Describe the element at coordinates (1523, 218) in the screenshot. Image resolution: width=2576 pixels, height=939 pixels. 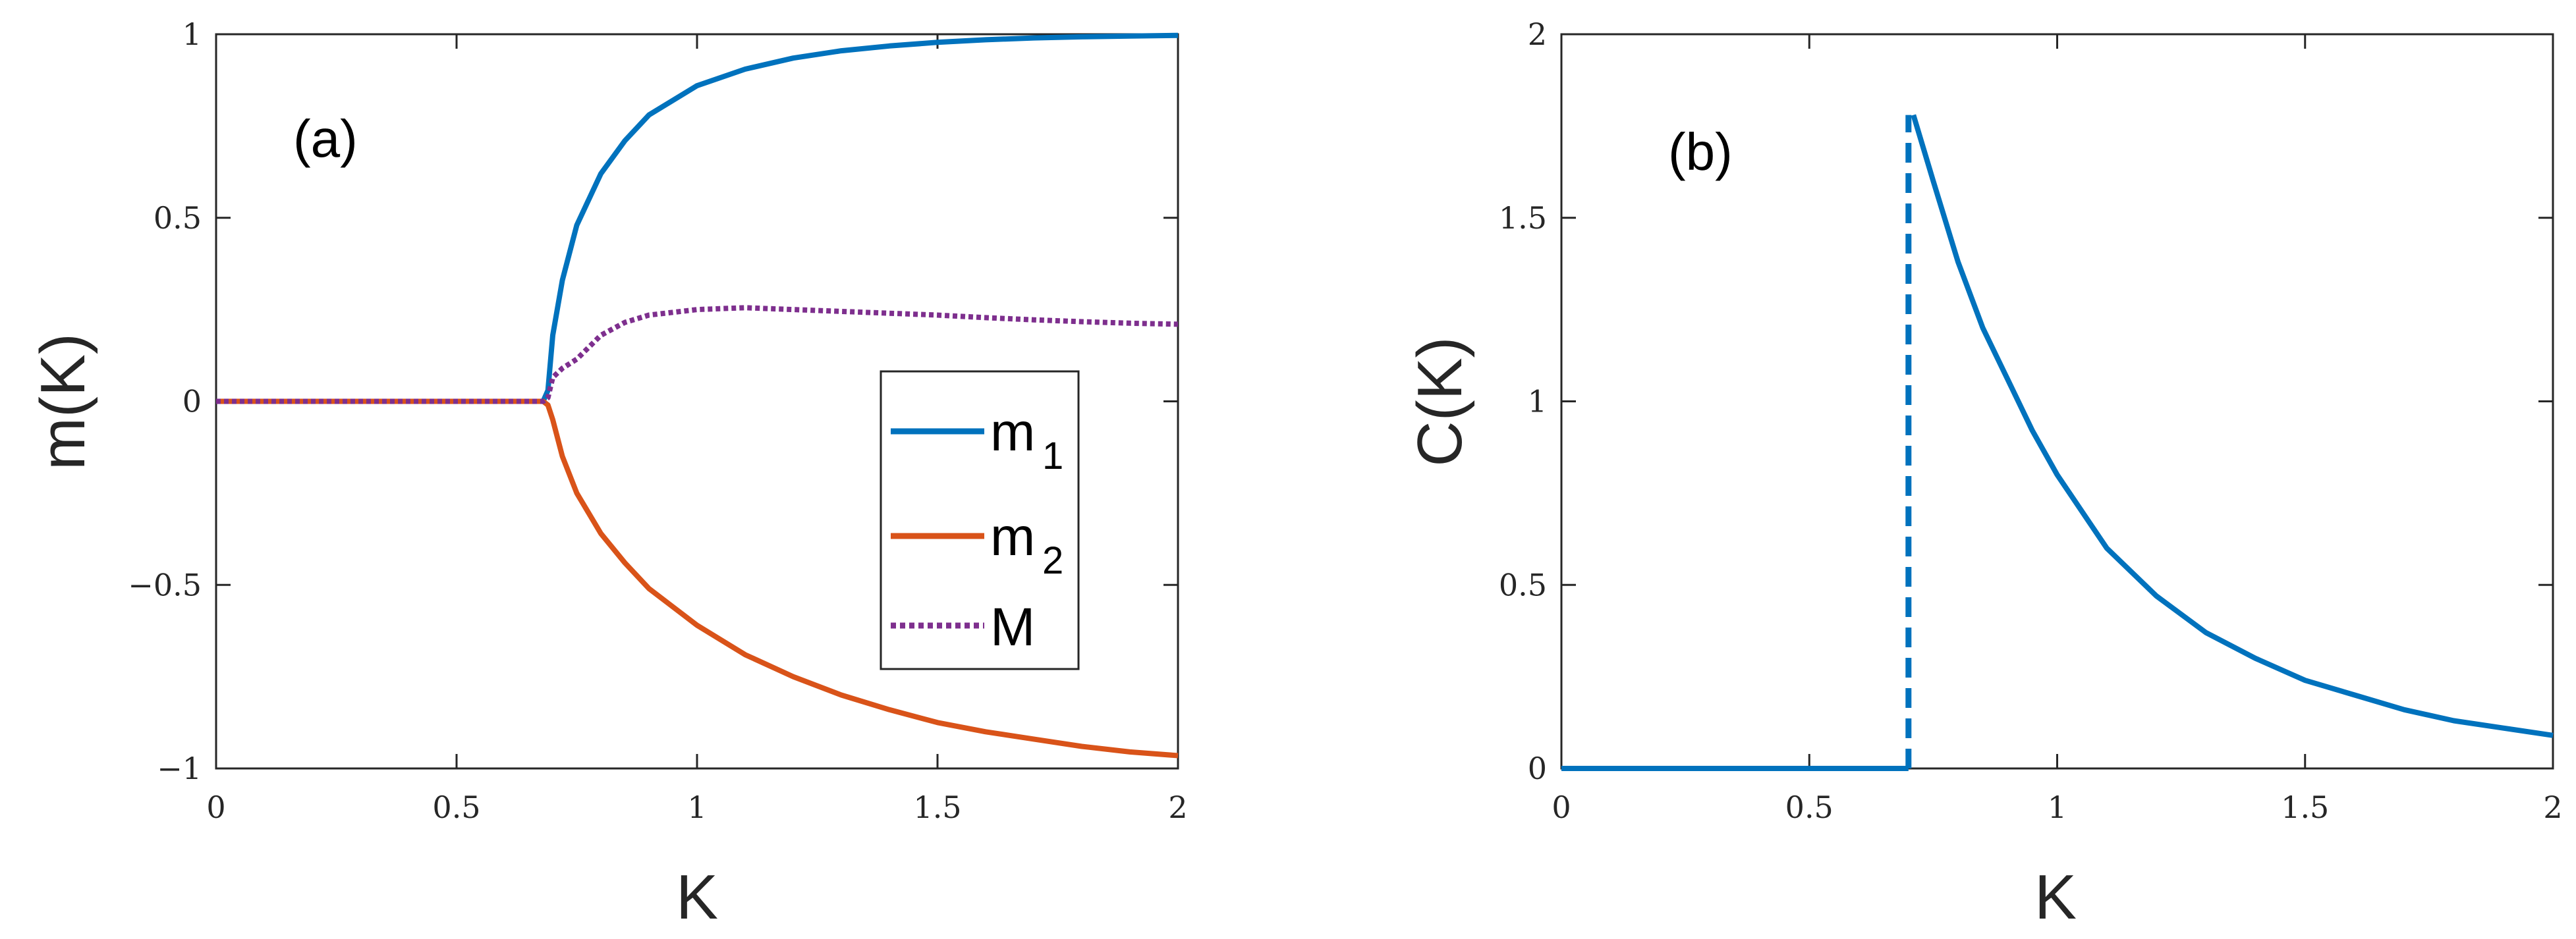
I see `panel-b-ytick-label: 1.5` at that location.